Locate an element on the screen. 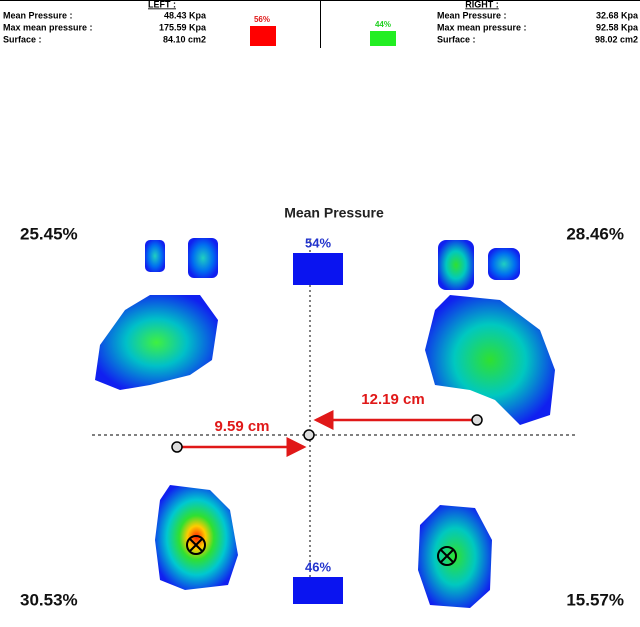  quadrant-value: 15.57% is located at coordinates (595, 599).